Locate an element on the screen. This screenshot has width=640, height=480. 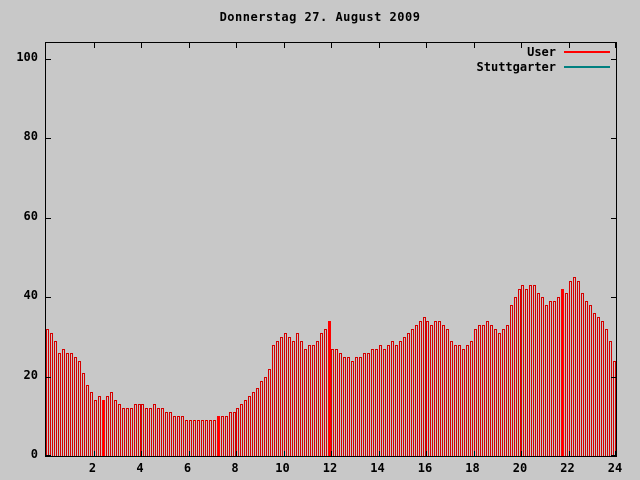
legend: User Stuttgarter is located at coordinates (543, 59).